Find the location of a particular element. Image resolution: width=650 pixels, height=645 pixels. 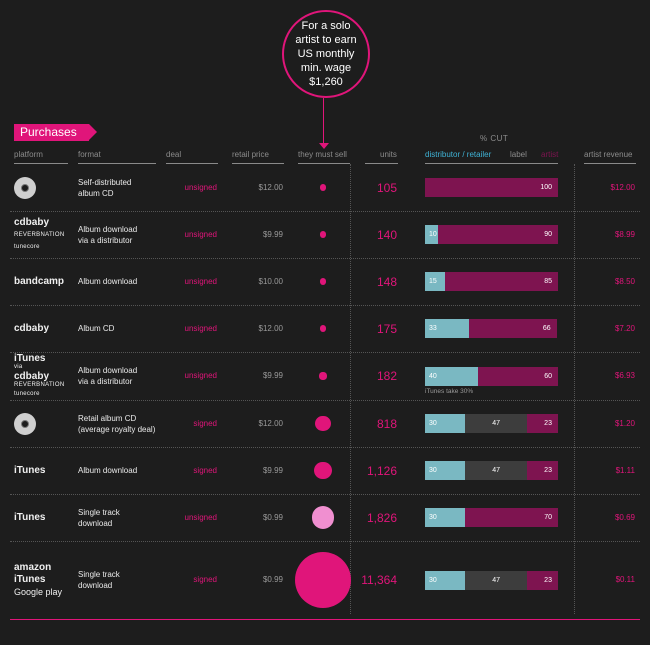

header-distributor: distributor / retailer is located at coordinates (458, 154).